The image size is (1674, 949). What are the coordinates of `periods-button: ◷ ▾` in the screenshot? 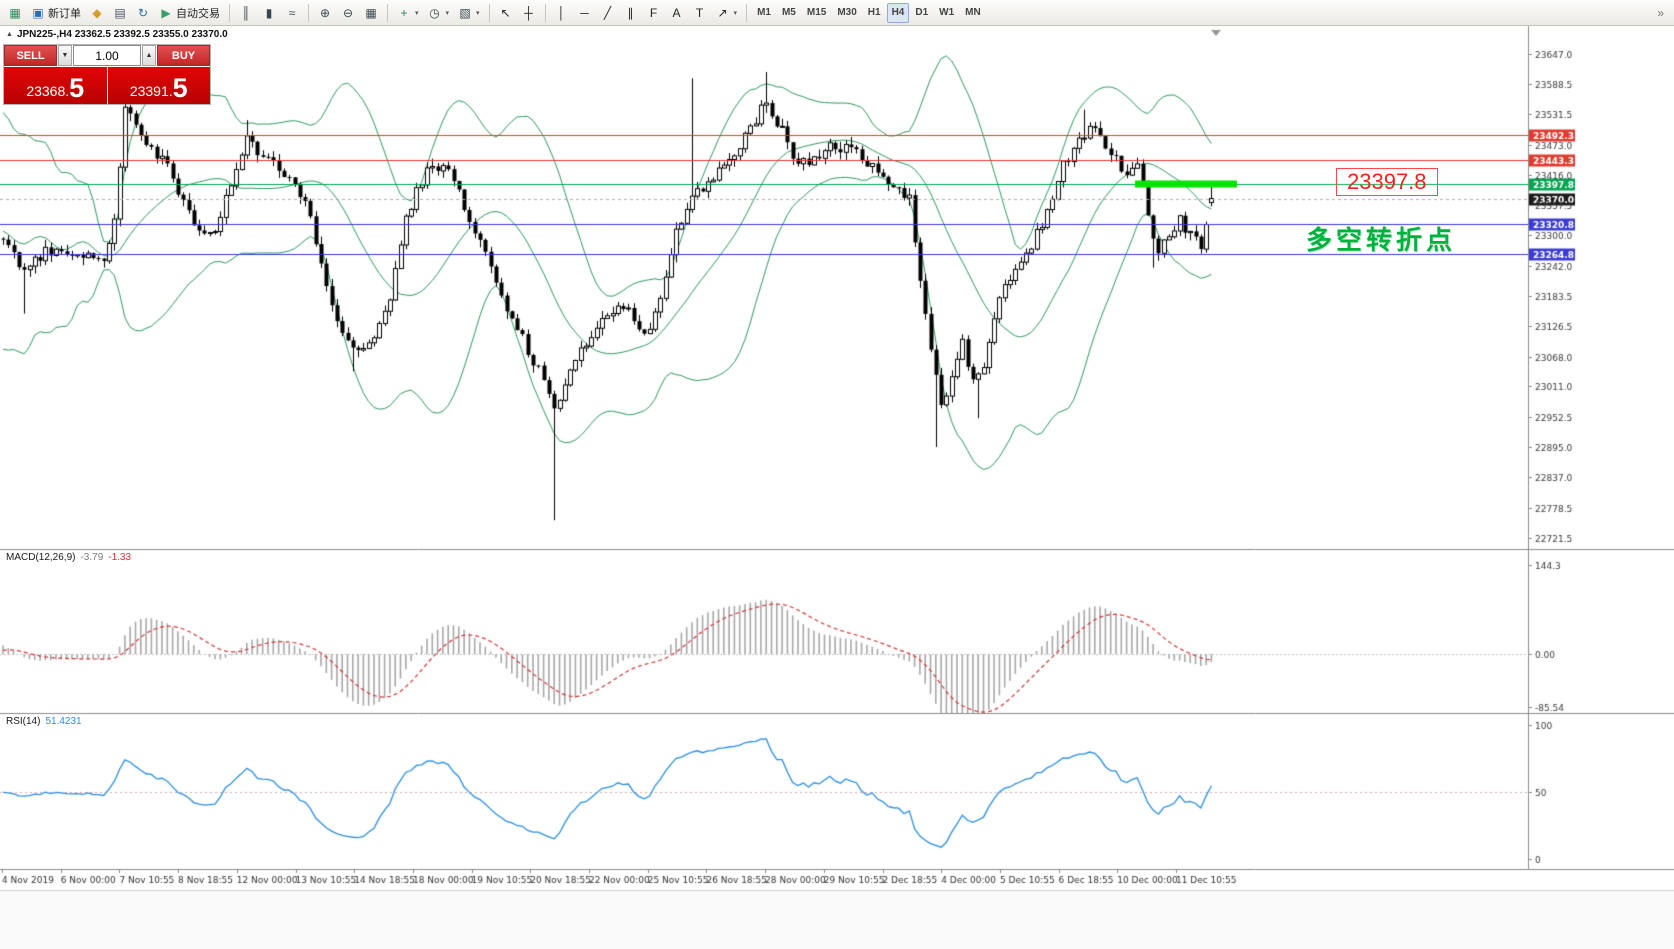 It's located at (439, 13).